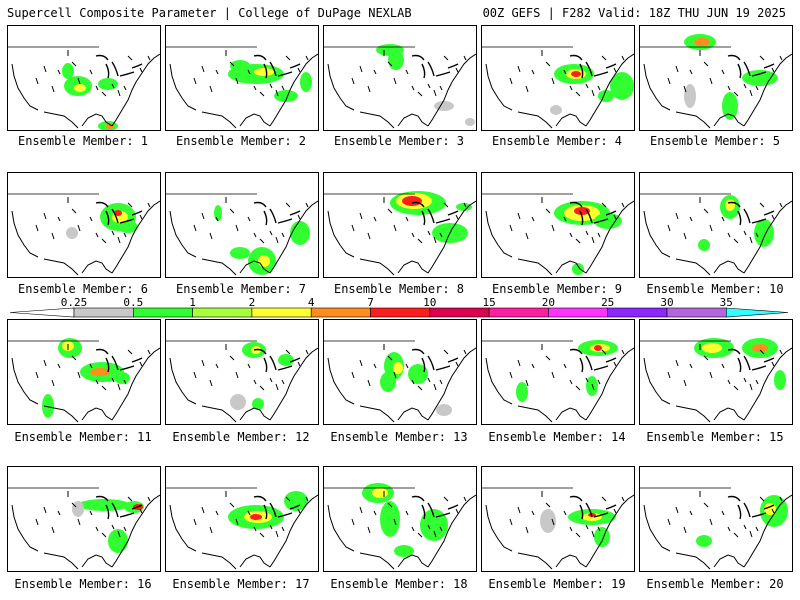  I want to click on ensemble-member-label: Ensemble Member: 5, so click(715, 141).